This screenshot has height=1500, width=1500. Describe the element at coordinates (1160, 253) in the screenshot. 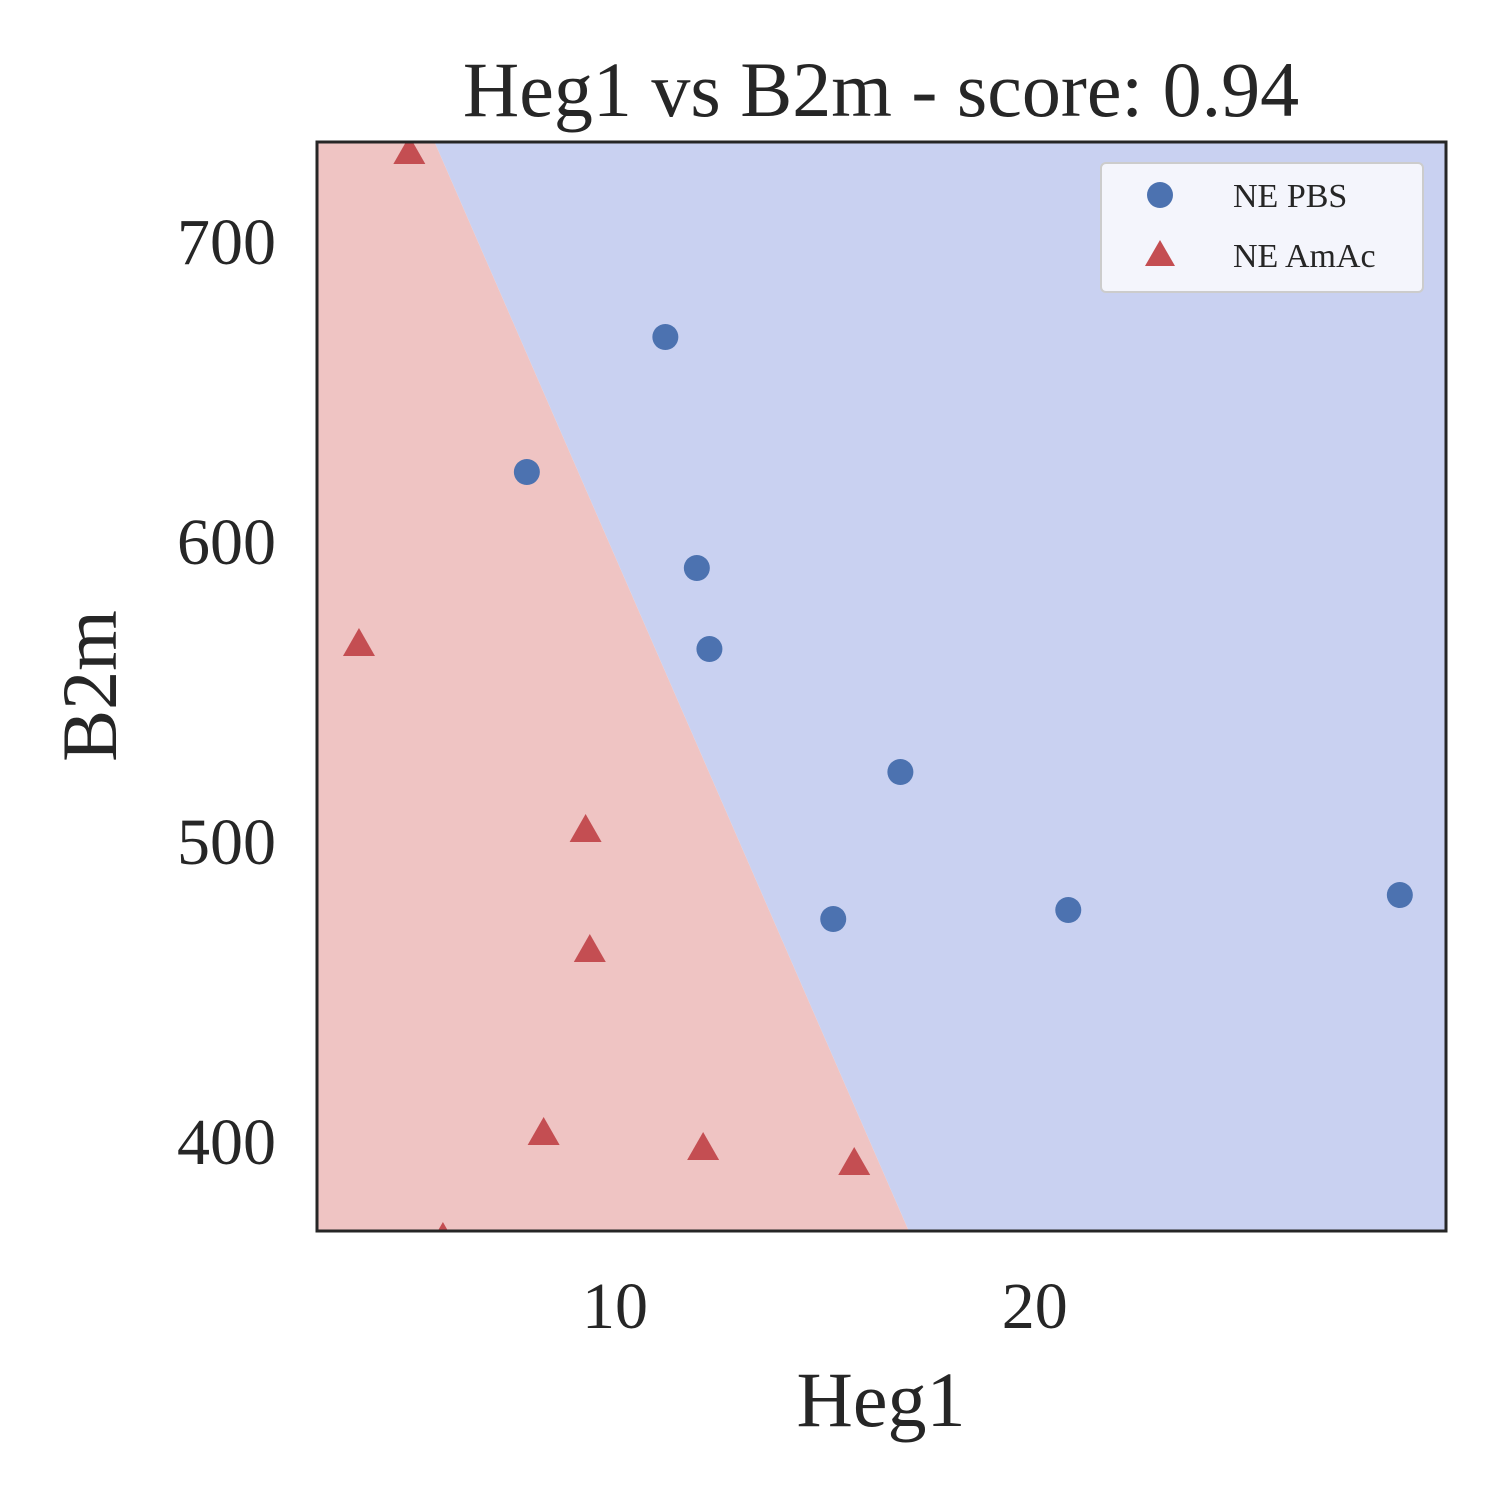

I see `legend-marker-ne-amac` at that location.